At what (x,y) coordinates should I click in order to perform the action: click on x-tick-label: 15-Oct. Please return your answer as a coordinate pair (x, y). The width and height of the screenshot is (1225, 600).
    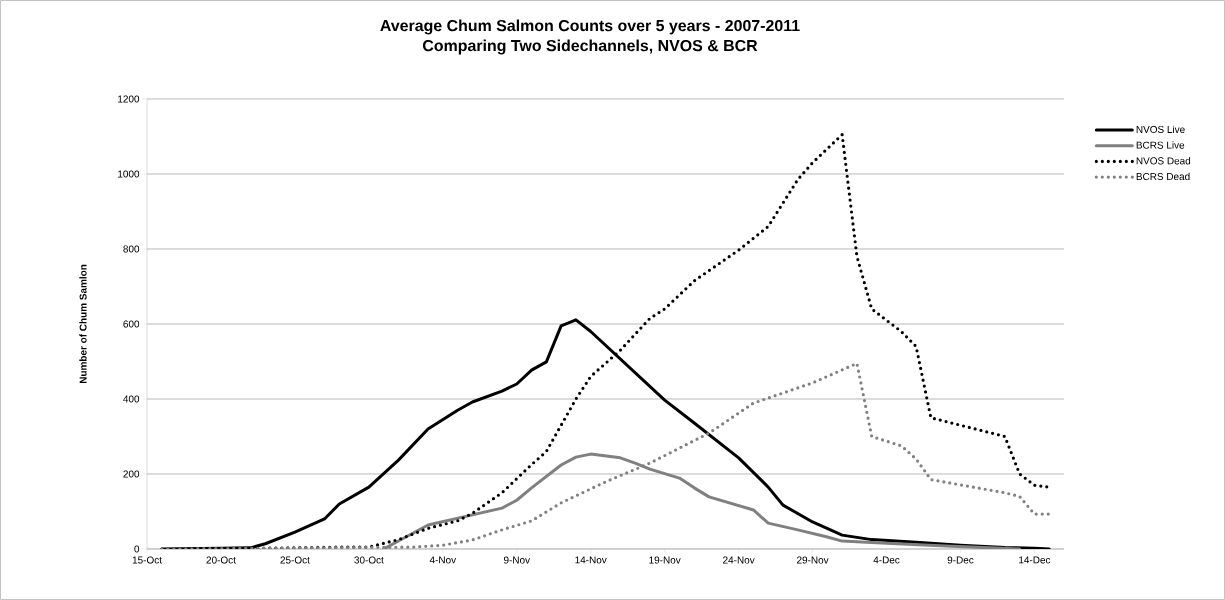
    Looking at the image, I should click on (147, 560).